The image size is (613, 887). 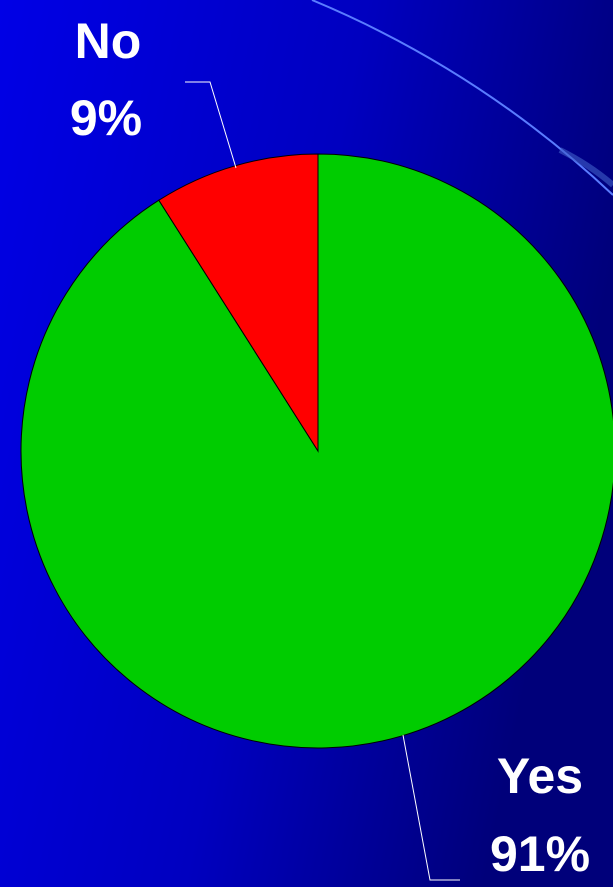 What do you see at coordinates (540, 776) in the screenshot?
I see `slice-label: Yes` at bounding box center [540, 776].